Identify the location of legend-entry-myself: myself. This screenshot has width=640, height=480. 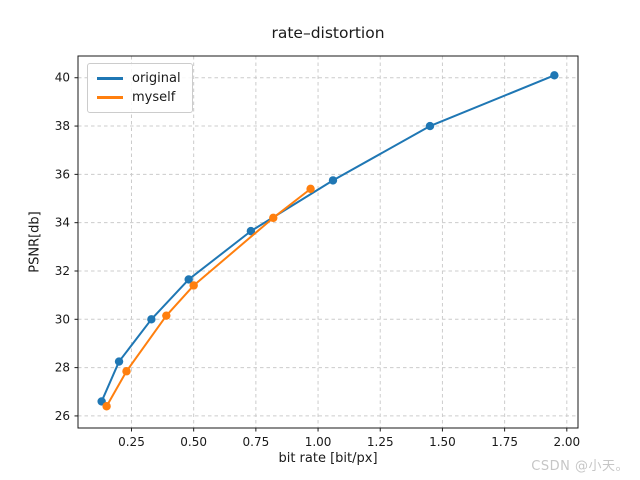
(140, 97).